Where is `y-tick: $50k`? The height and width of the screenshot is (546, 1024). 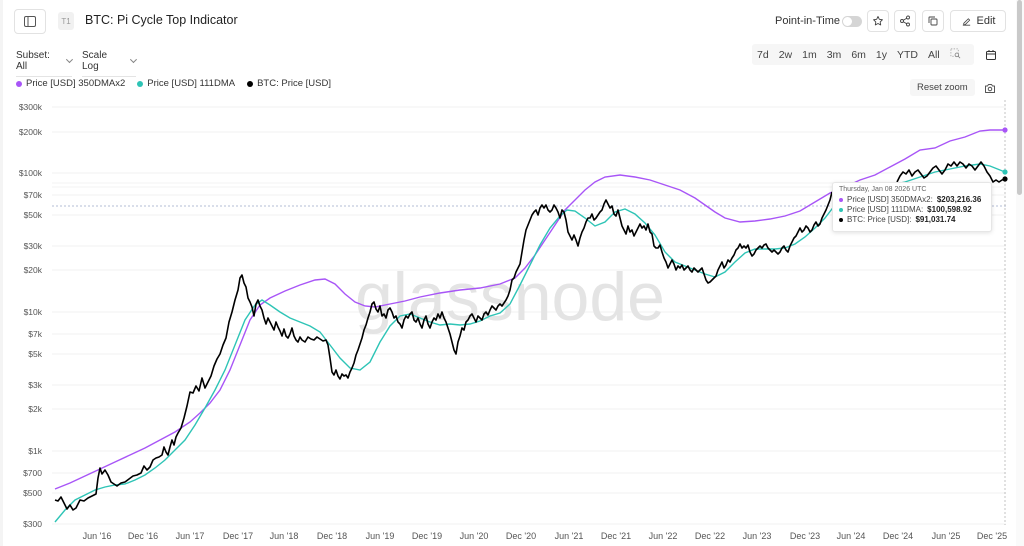 y-tick: $50k is located at coordinates (32, 215).